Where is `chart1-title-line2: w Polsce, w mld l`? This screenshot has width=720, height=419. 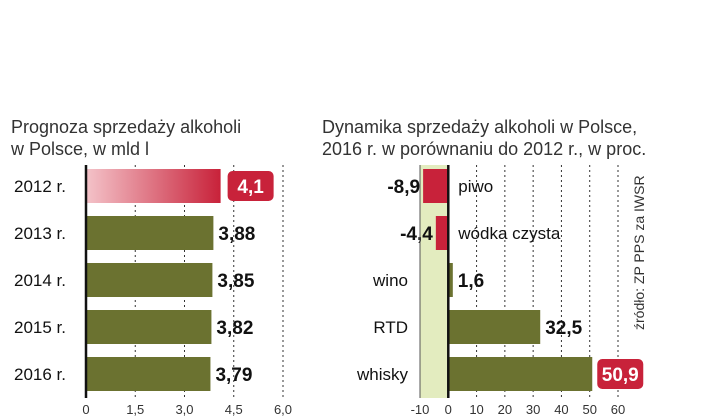
chart1-title-line2: w Polsce, w mld l is located at coordinates (80, 149).